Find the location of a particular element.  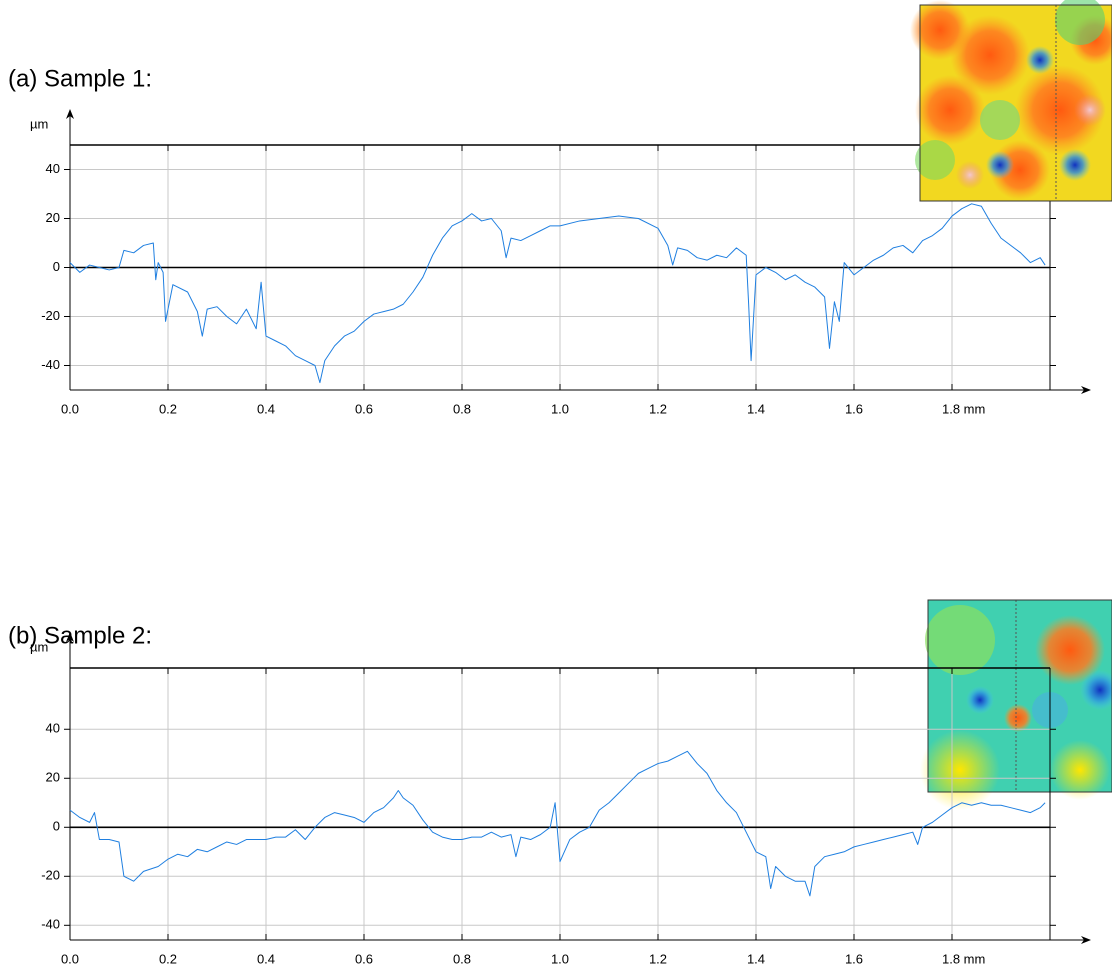

chart-title: (a) Sample 1: is located at coordinates (80, 78).